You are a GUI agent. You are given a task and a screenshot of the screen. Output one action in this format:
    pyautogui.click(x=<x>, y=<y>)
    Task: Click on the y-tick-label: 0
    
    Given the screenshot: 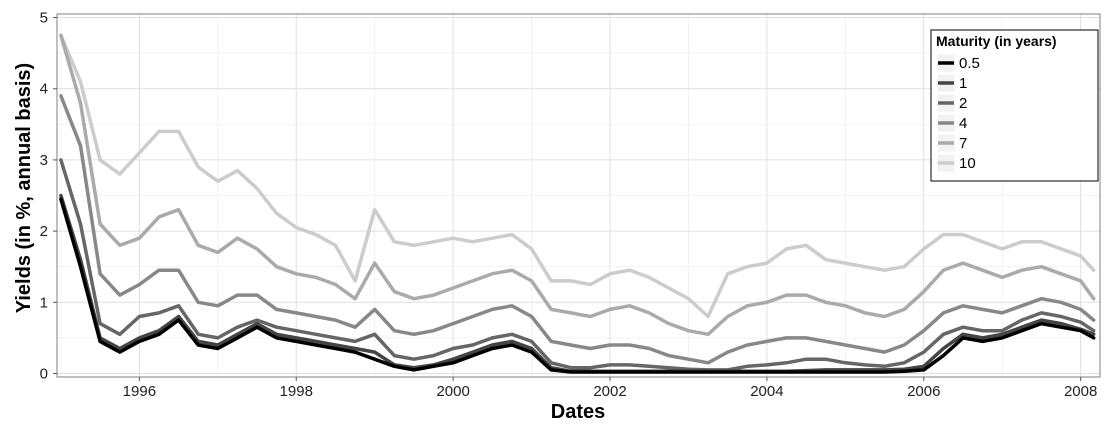 What is the action you would take?
    pyautogui.click(x=44, y=373)
    